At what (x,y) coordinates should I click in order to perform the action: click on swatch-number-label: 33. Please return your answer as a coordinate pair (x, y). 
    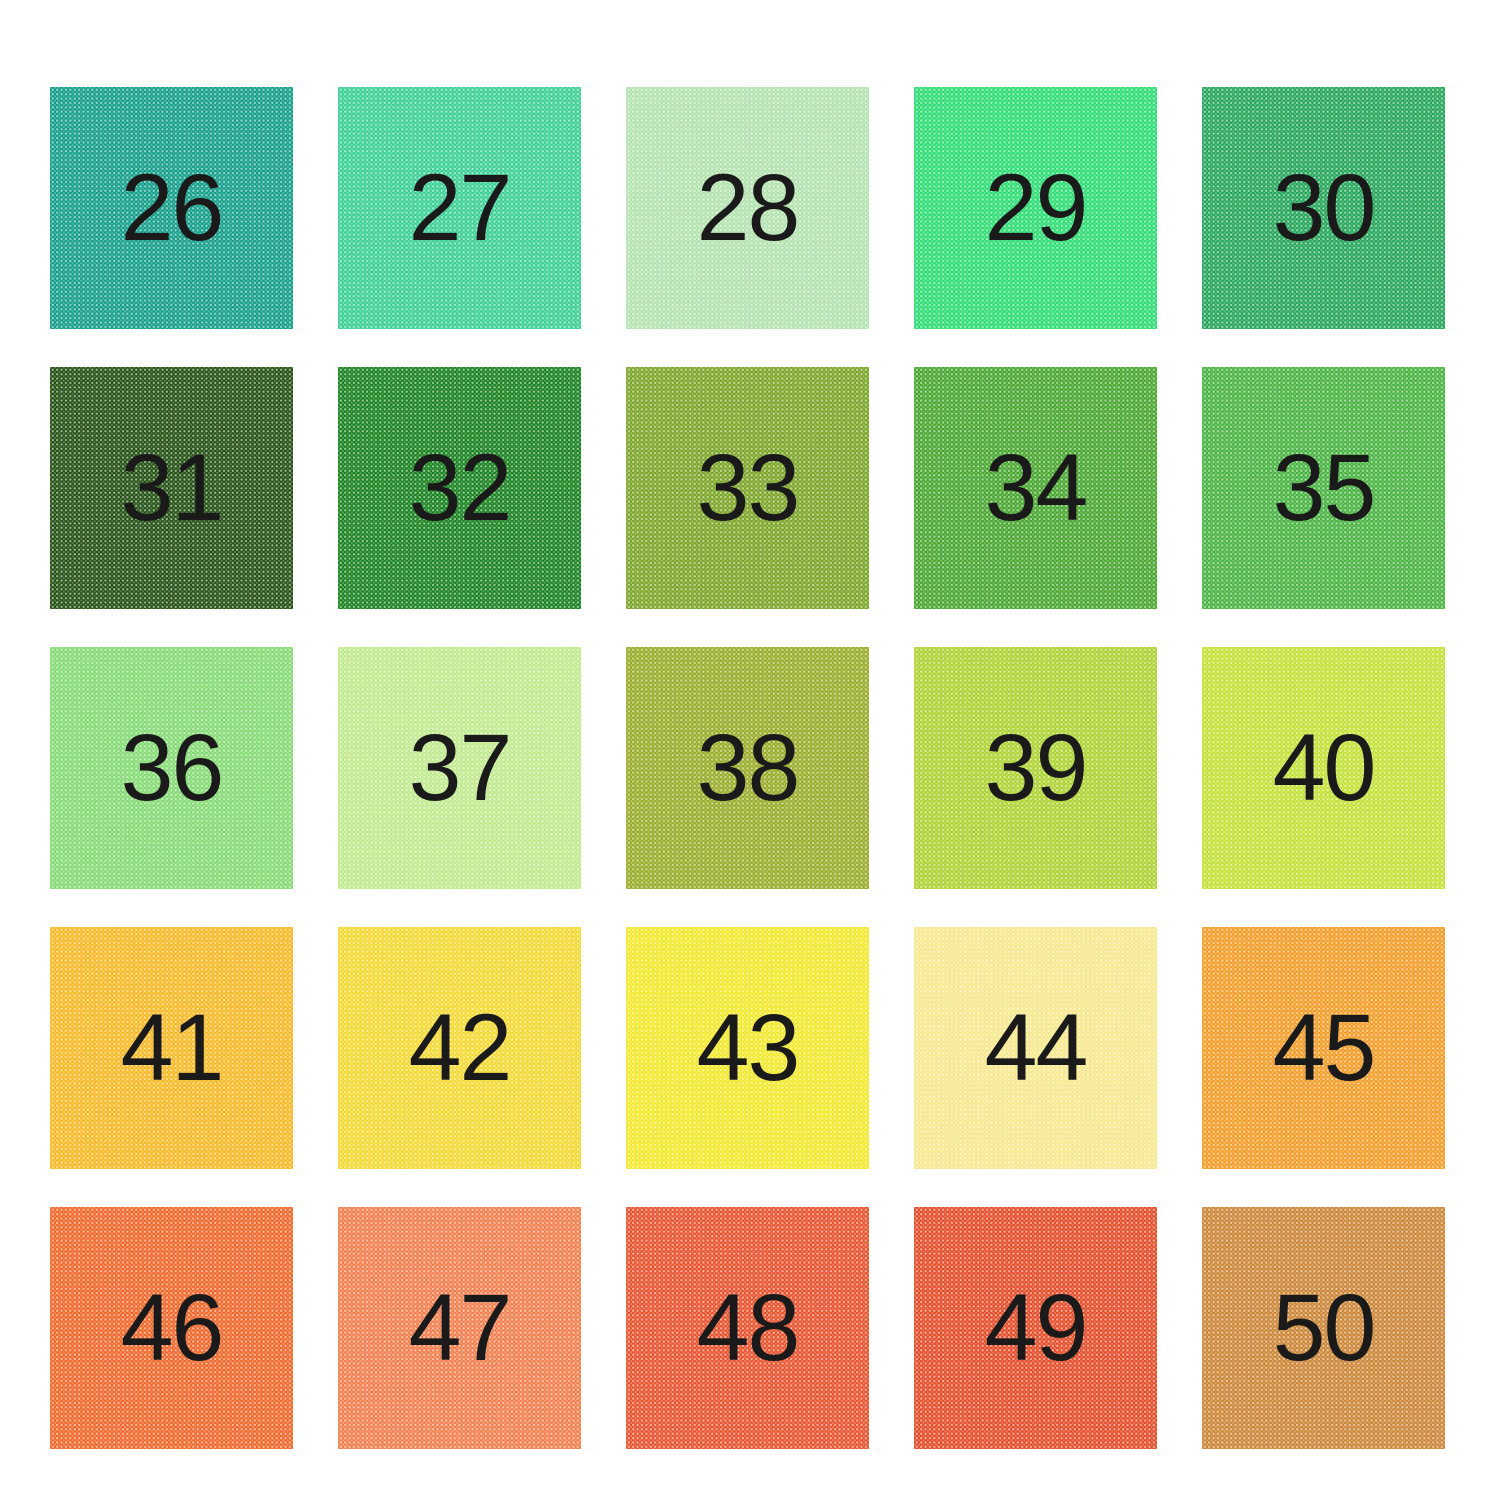
    Looking at the image, I should click on (748, 487).